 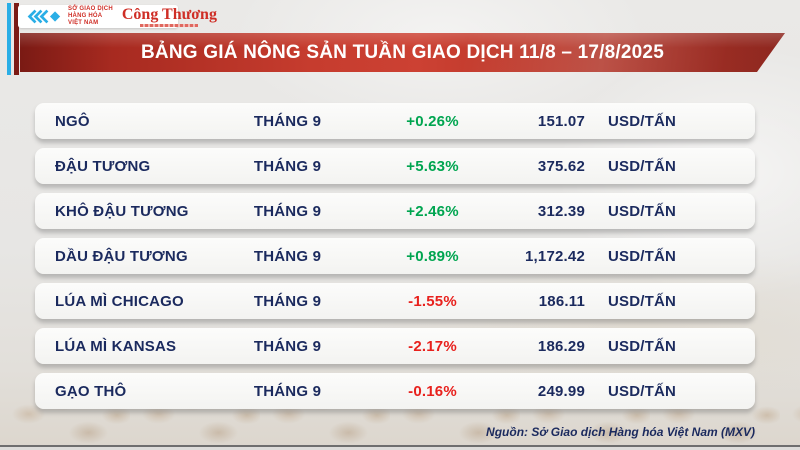 I want to click on mxv-logo-line: SỞ GIAO DỊCH, so click(x=90, y=9).